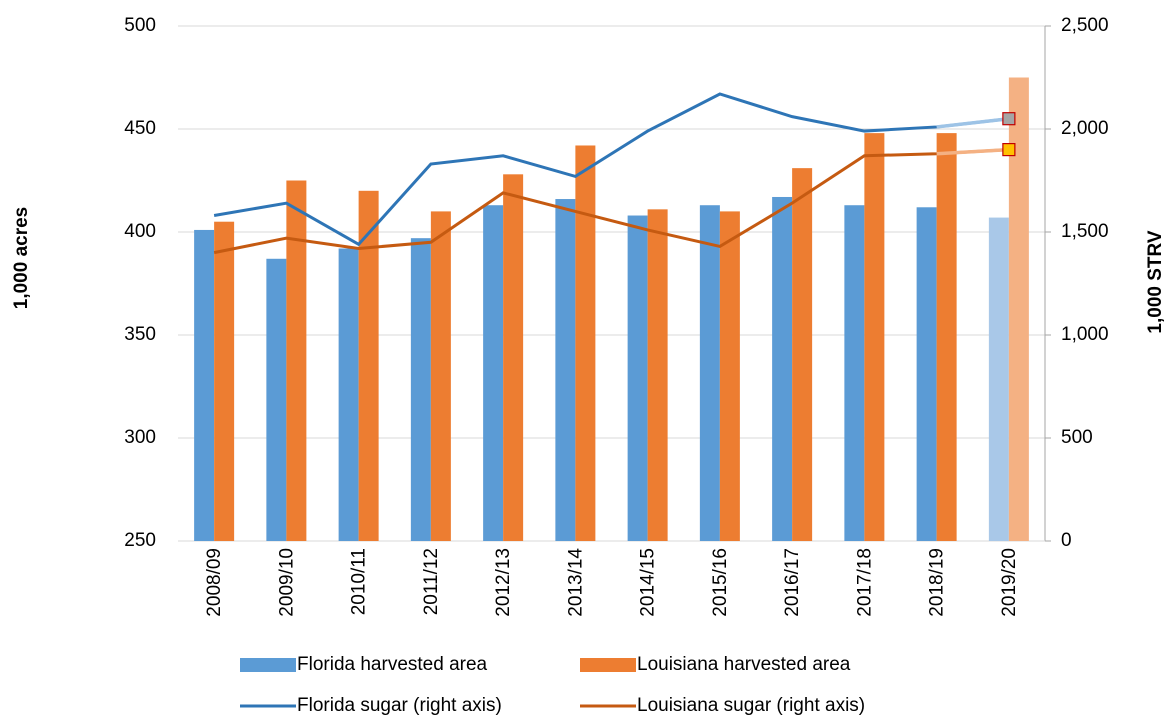  I want to click on y-tick-label: 350, so click(140, 334).